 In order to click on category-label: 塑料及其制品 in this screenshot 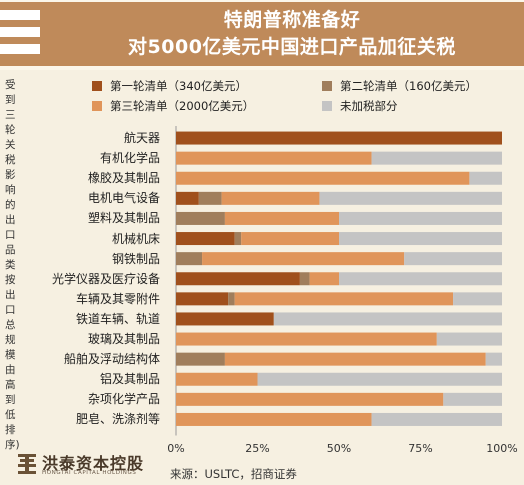, I will do `click(123, 218)`.